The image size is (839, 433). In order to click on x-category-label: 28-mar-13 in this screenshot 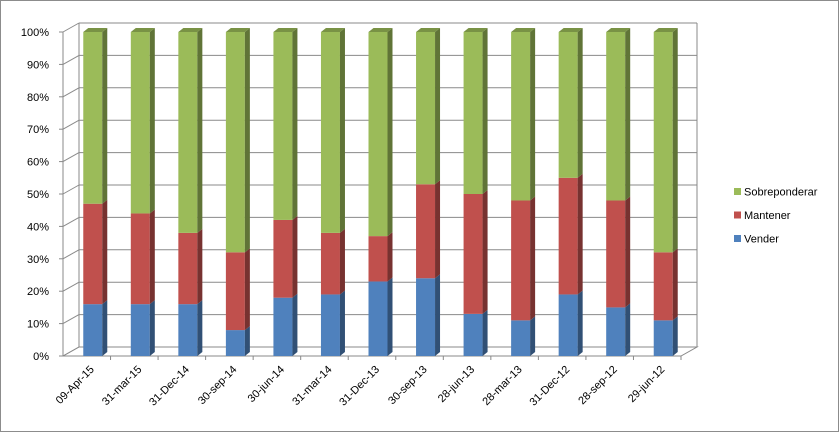, I will do `click(502, 386)`.